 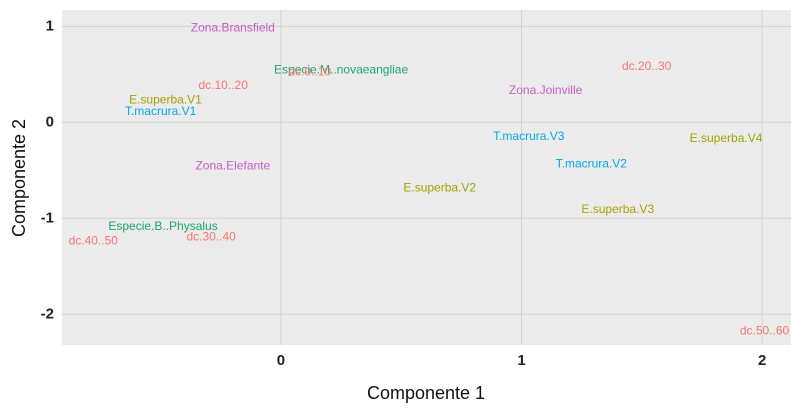 I want to click on point-label: T.macrura.V2, so click(x=592, y=164).